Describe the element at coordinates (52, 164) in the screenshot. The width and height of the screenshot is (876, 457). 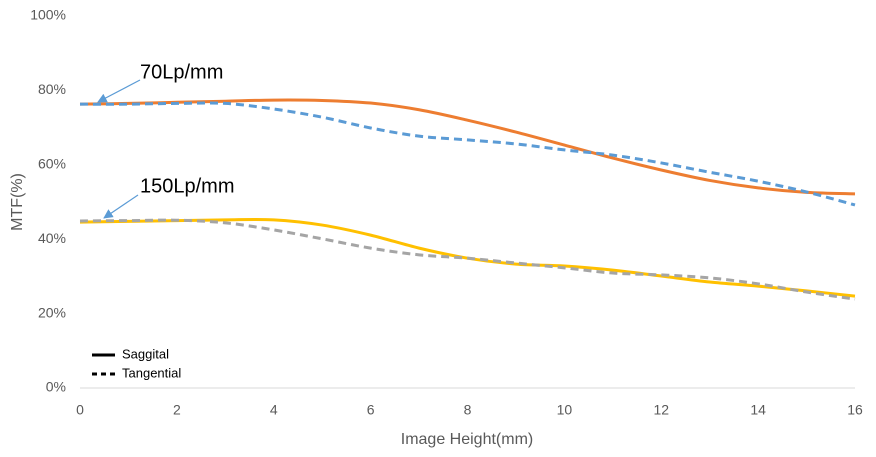
I see `y-tick-label: 60%` at that location.